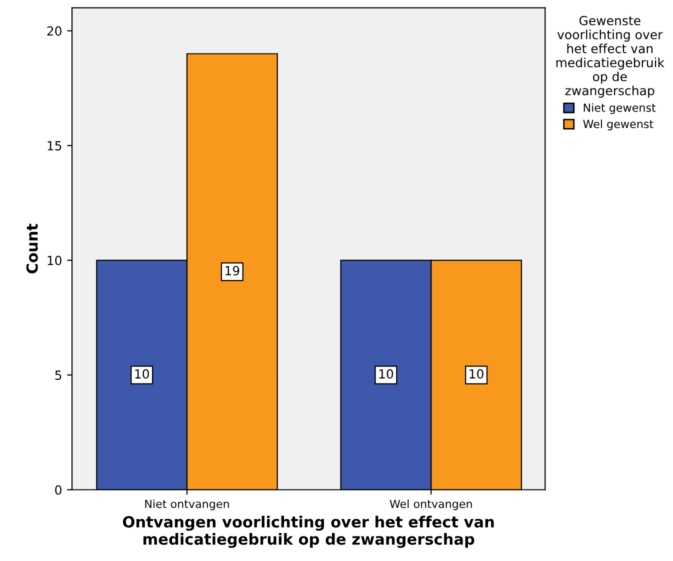 The height and width of the screenshot is (561, 673). I want to click on legend-label: Niet gewenst, so click(620, 108).